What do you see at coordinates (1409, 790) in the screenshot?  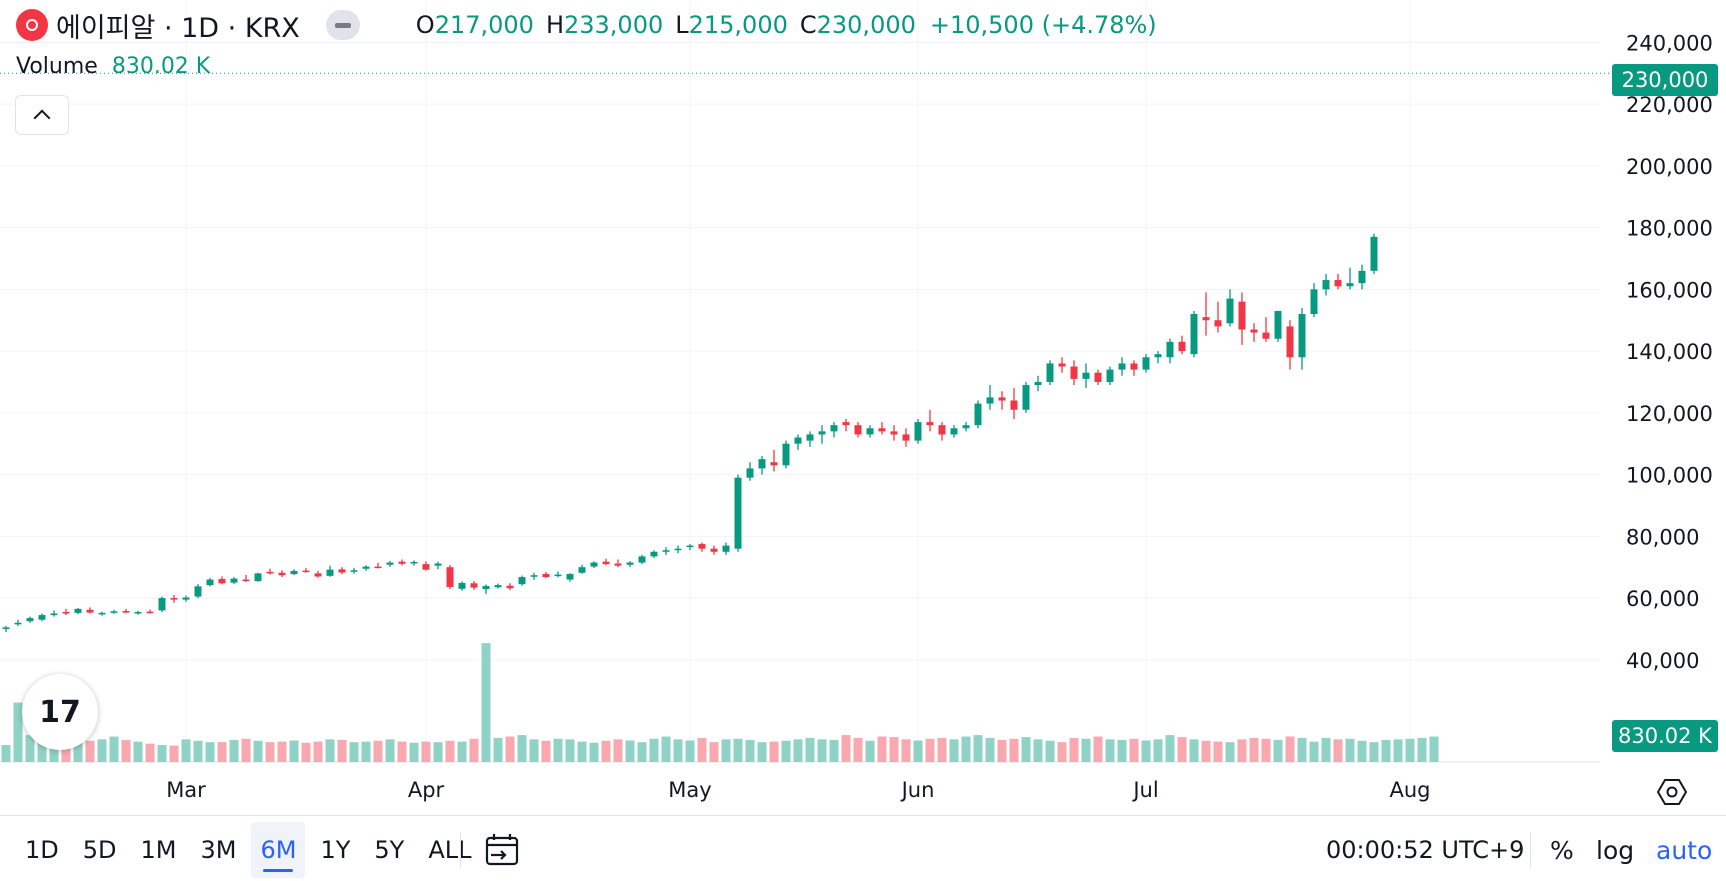 I see `date-axis-label: Aug` at bounding box center [1409, 790].